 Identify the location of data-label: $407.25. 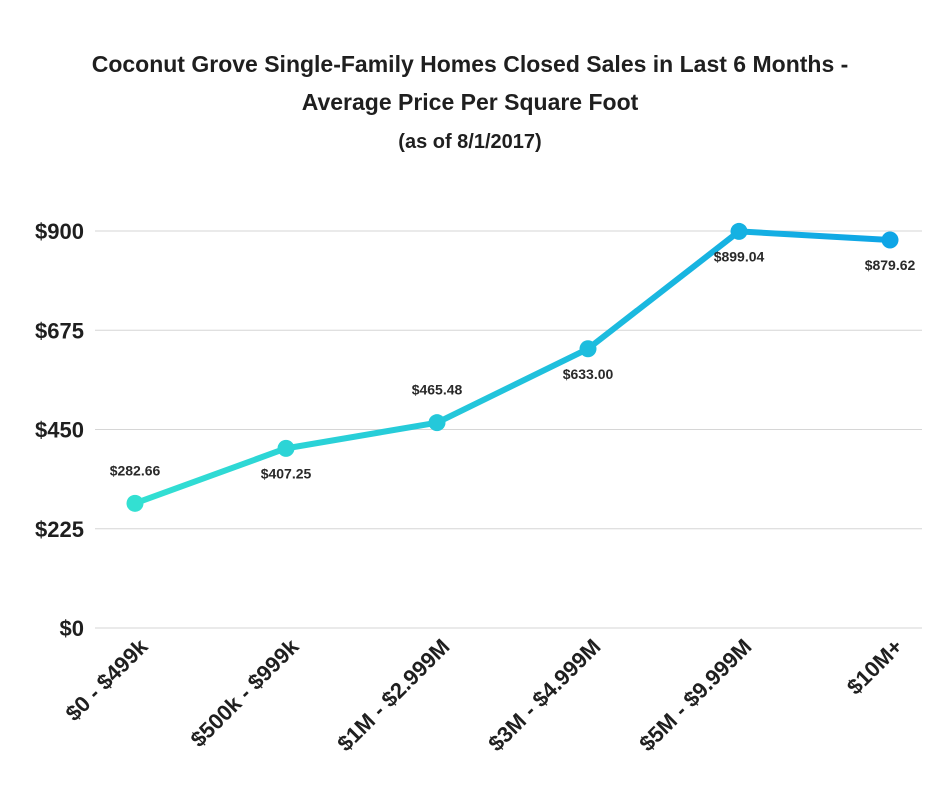
(286, 473).